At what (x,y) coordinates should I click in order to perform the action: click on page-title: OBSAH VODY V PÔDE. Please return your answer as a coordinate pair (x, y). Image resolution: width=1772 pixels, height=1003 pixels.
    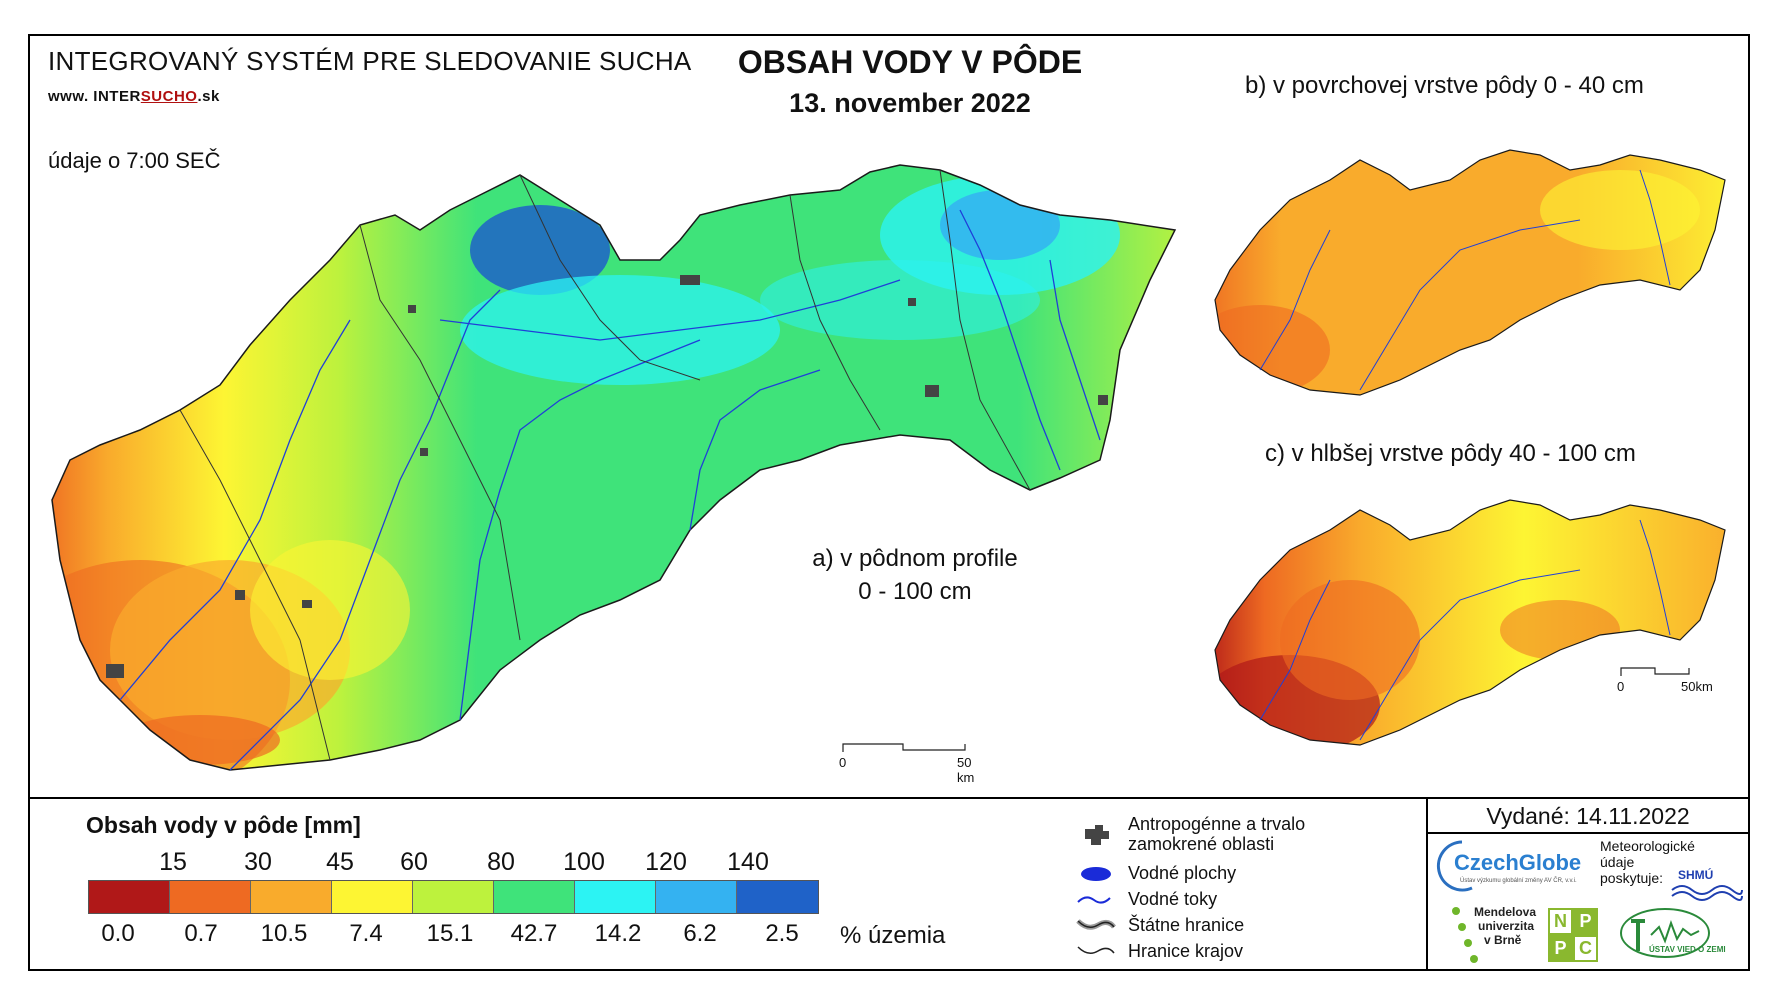
    Looking at the image, I should click on (910, 62).